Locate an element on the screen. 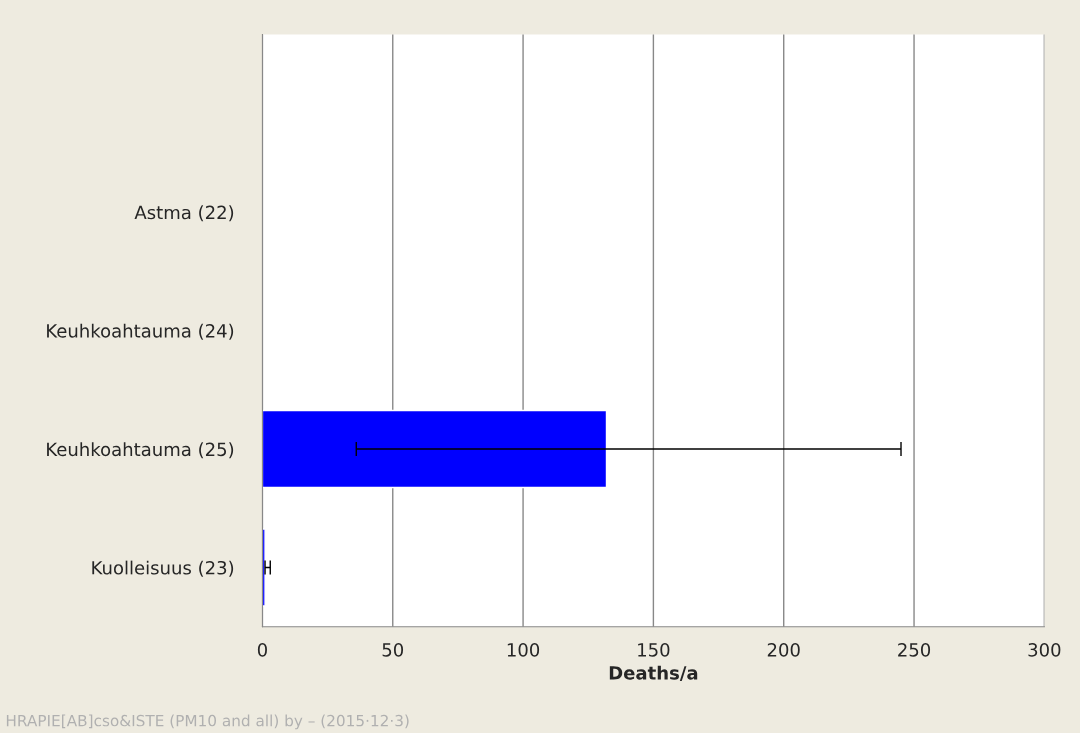  y-tick-label: Kuolleisuus (23) is located at coordinates (163, 568).